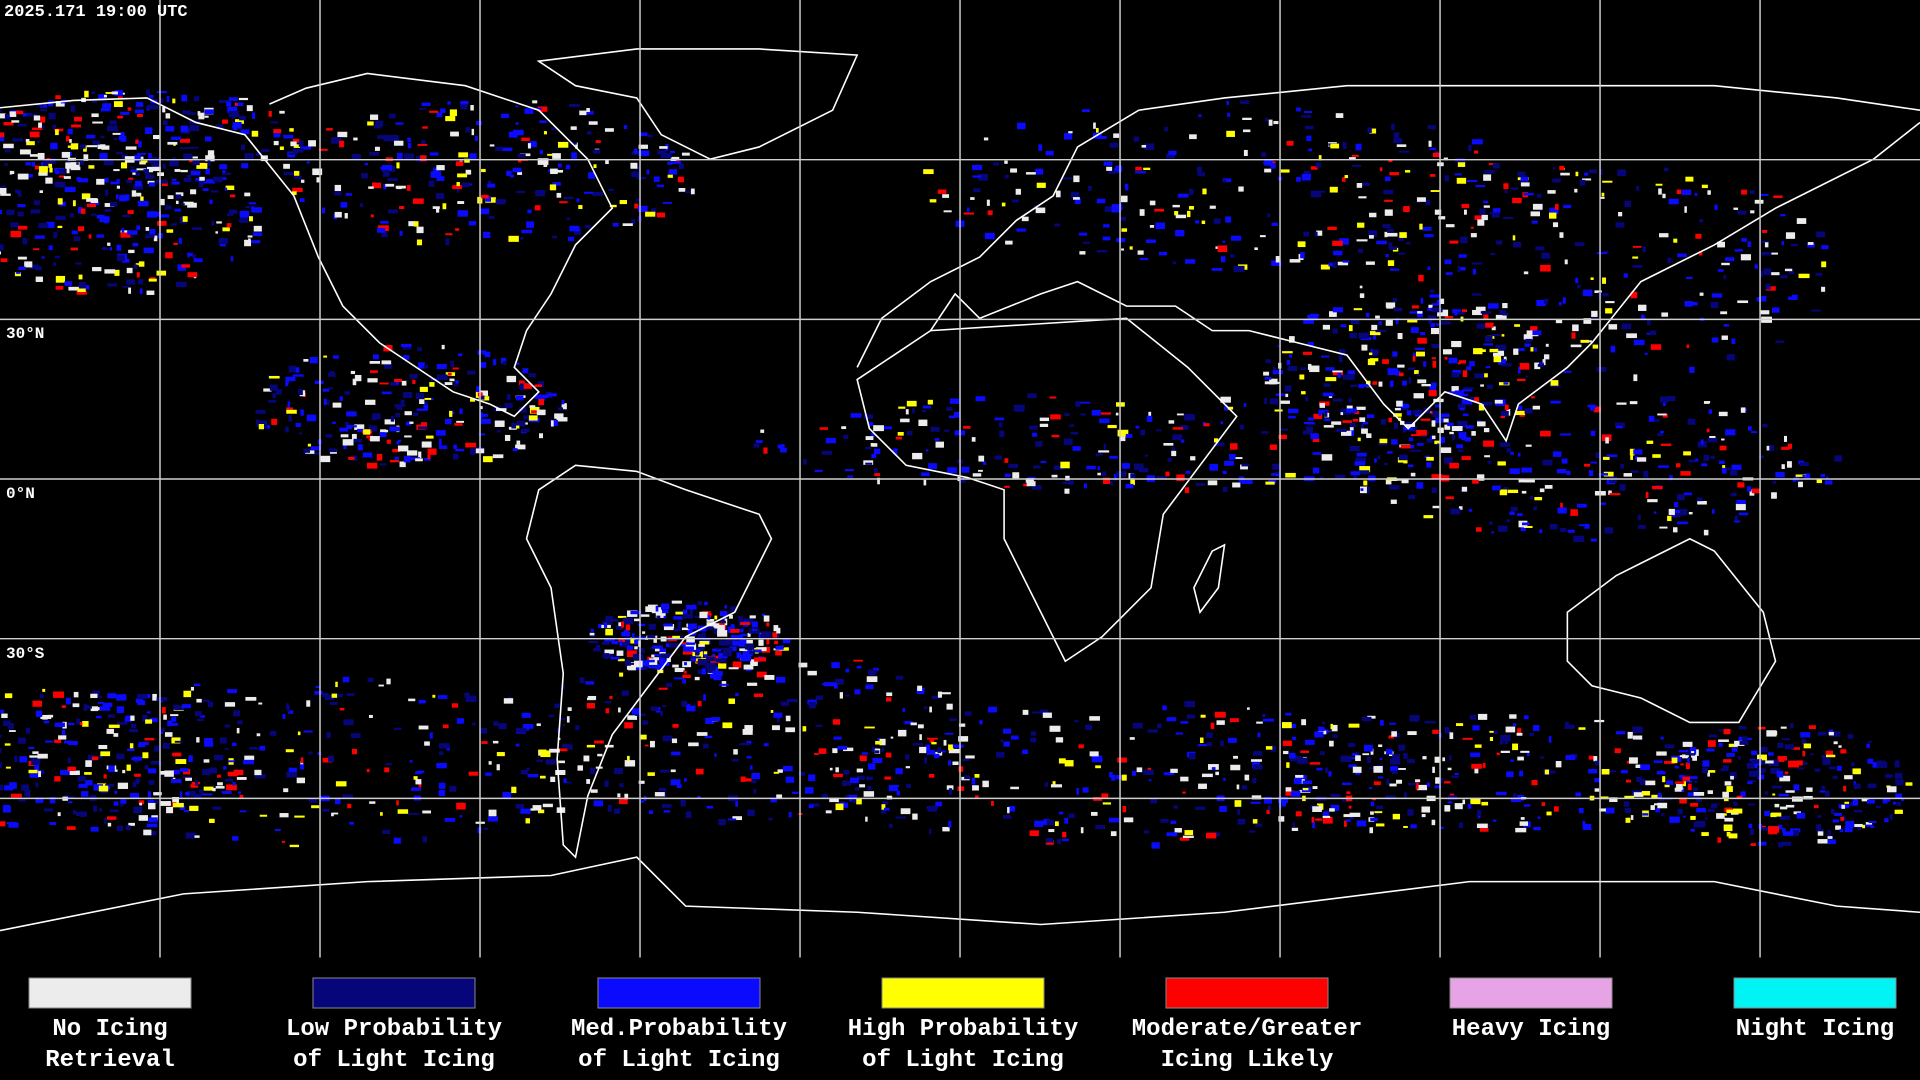  I want to click on lat-label: 30°S, so click(25, 654).